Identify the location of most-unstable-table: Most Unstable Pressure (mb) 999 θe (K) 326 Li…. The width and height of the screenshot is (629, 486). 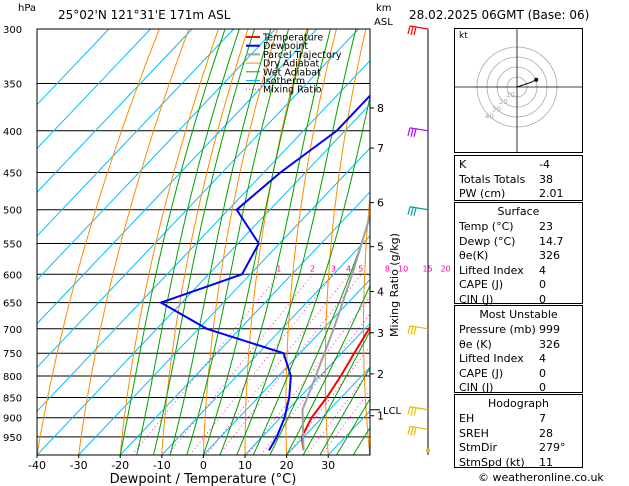
(518, 350).